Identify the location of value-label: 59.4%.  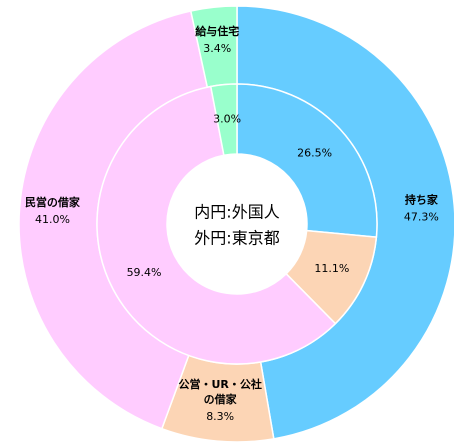
(144, 272).